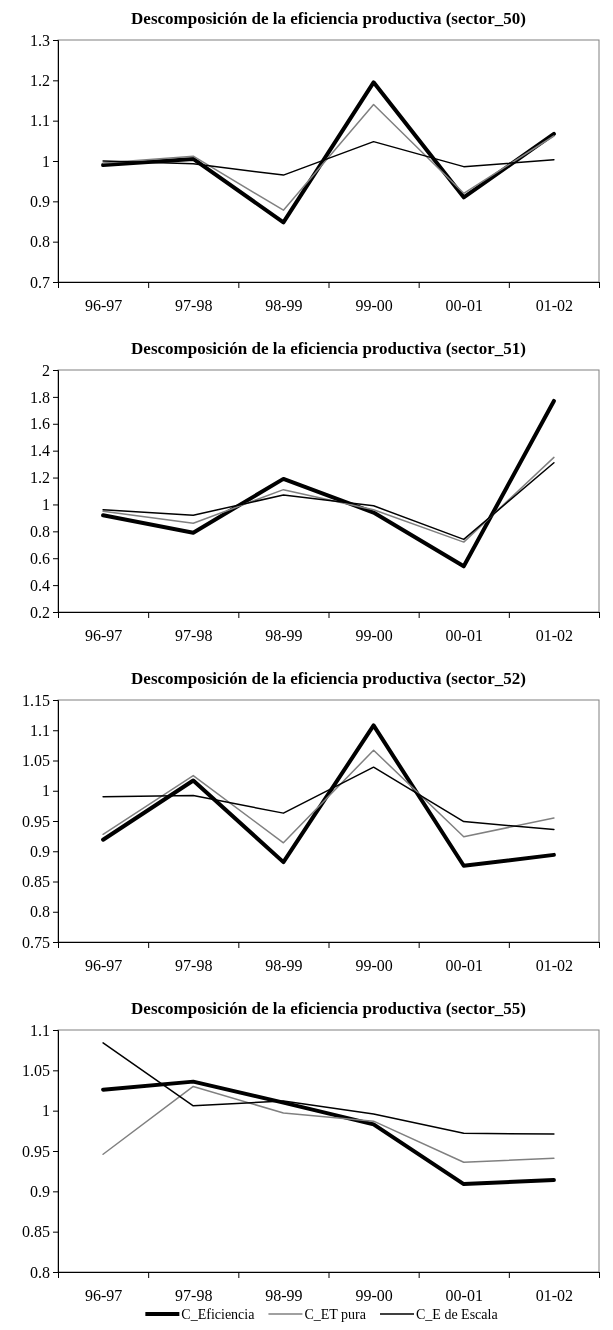  What do you see at coordinates (40, 612) in the screenshot?
I see `y-tick-label: 0.2` at bounding box center [40, 612].